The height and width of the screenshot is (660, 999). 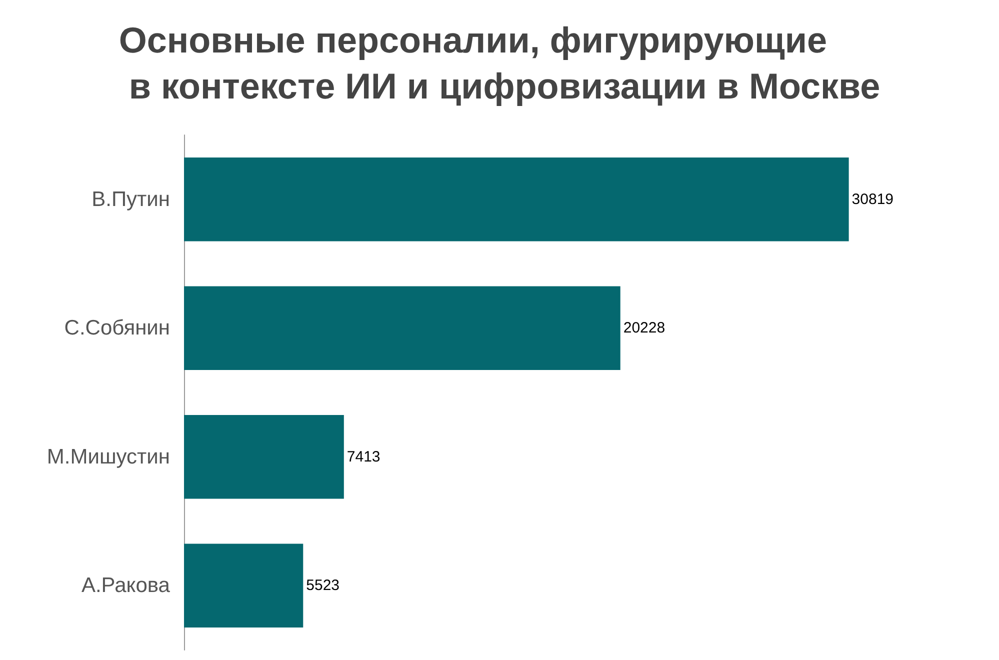 I want to click on y-tick-label: С.Собянин, so click(x=117, y=328).